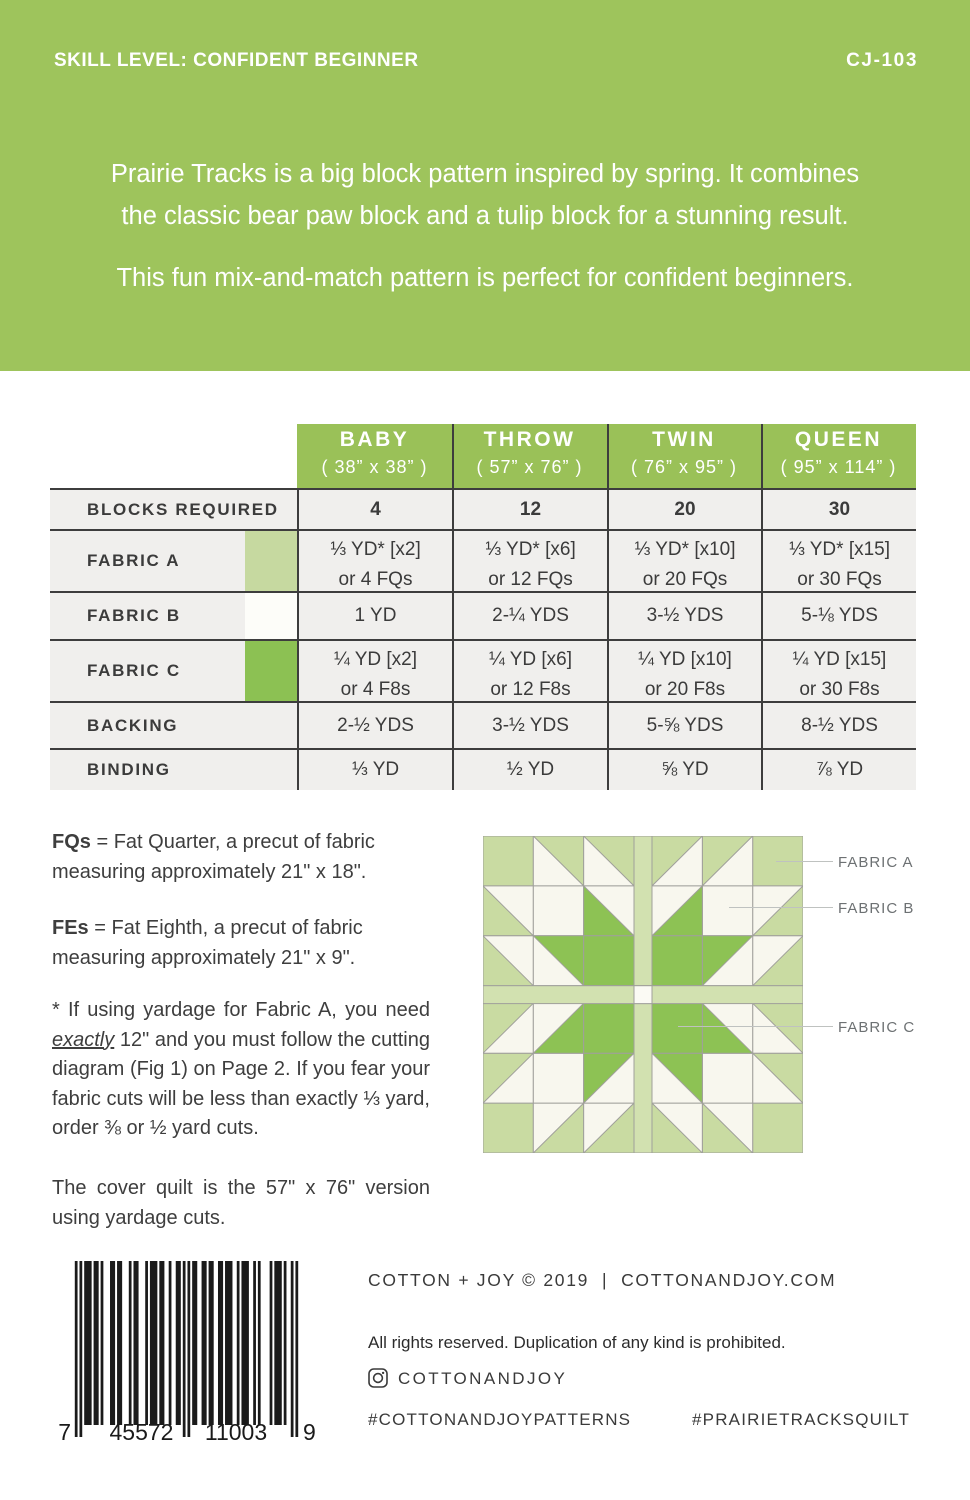  Describe the element at coordinates (309, 1432) in the screenshot. I see `svg-text: 9` at that location.